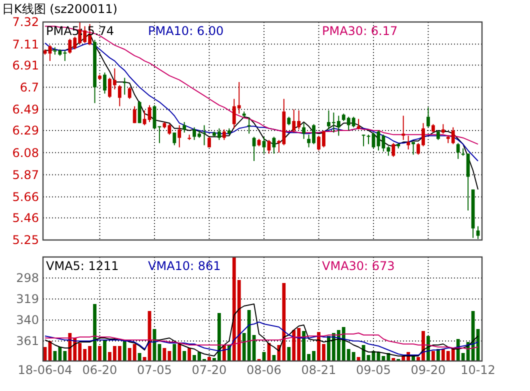 Image resolution: width=530 pixels, height=391 pixels. Describe the element at coordinates (154, 370) in the screenshot. I see `x-tick-label: 07-05` at that location.